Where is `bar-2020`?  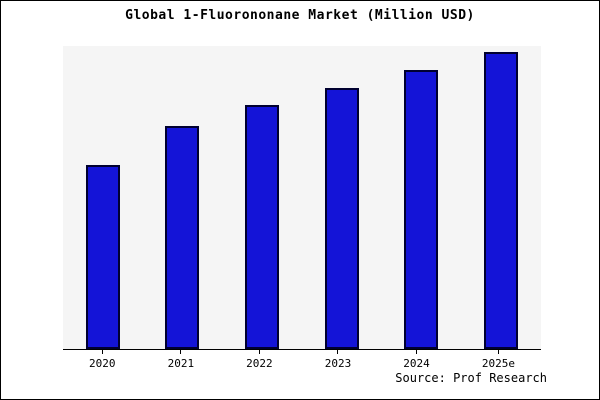
bar-2020 is located at coordinates (102, 257).